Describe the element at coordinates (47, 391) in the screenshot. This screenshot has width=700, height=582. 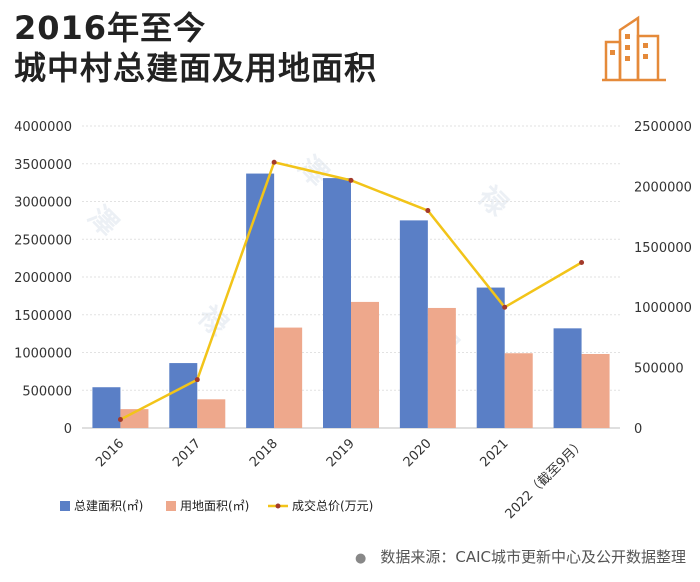
I see `y-left-tick-label: 500000` at that location.